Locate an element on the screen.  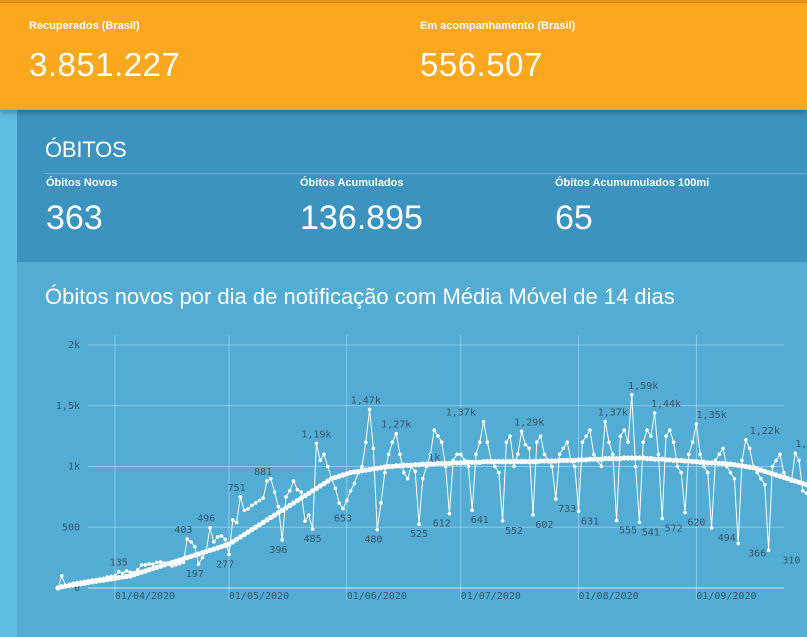
data-label: 555 is located at coordinates (628, 531).